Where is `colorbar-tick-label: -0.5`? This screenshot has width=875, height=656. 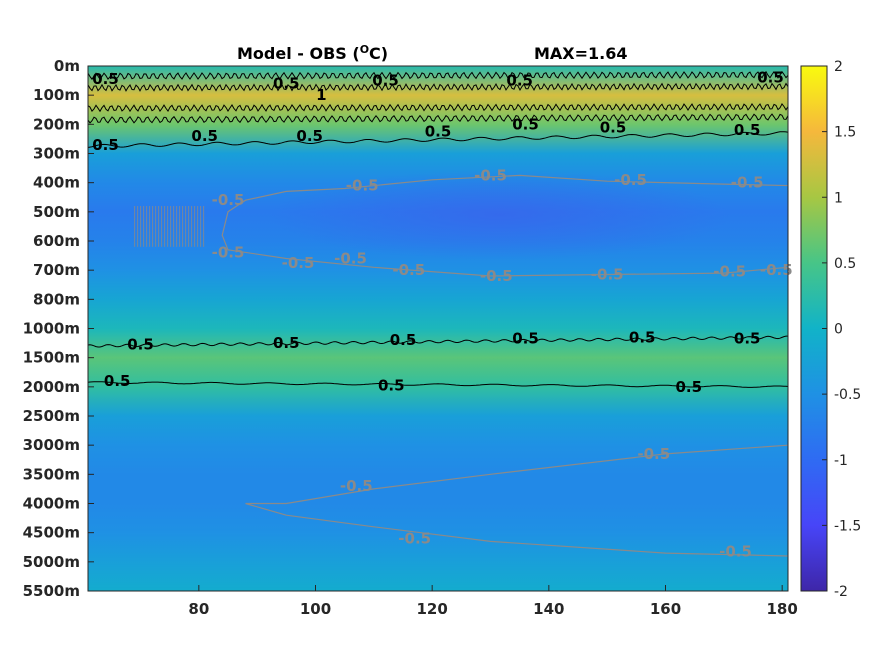
colorbar-tick-label: -0.5 is located at coordinates (847, 395).